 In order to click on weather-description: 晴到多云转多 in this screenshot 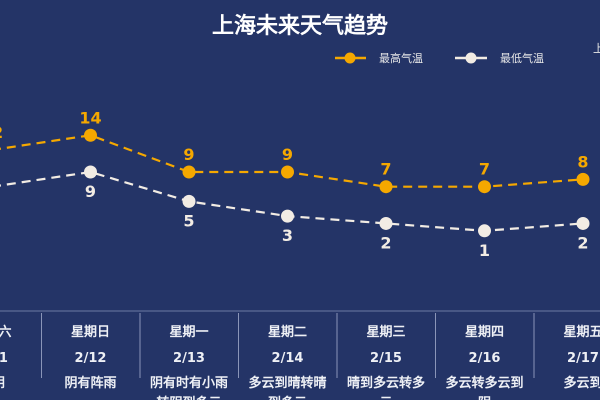, I will do `click(386, 383)`.